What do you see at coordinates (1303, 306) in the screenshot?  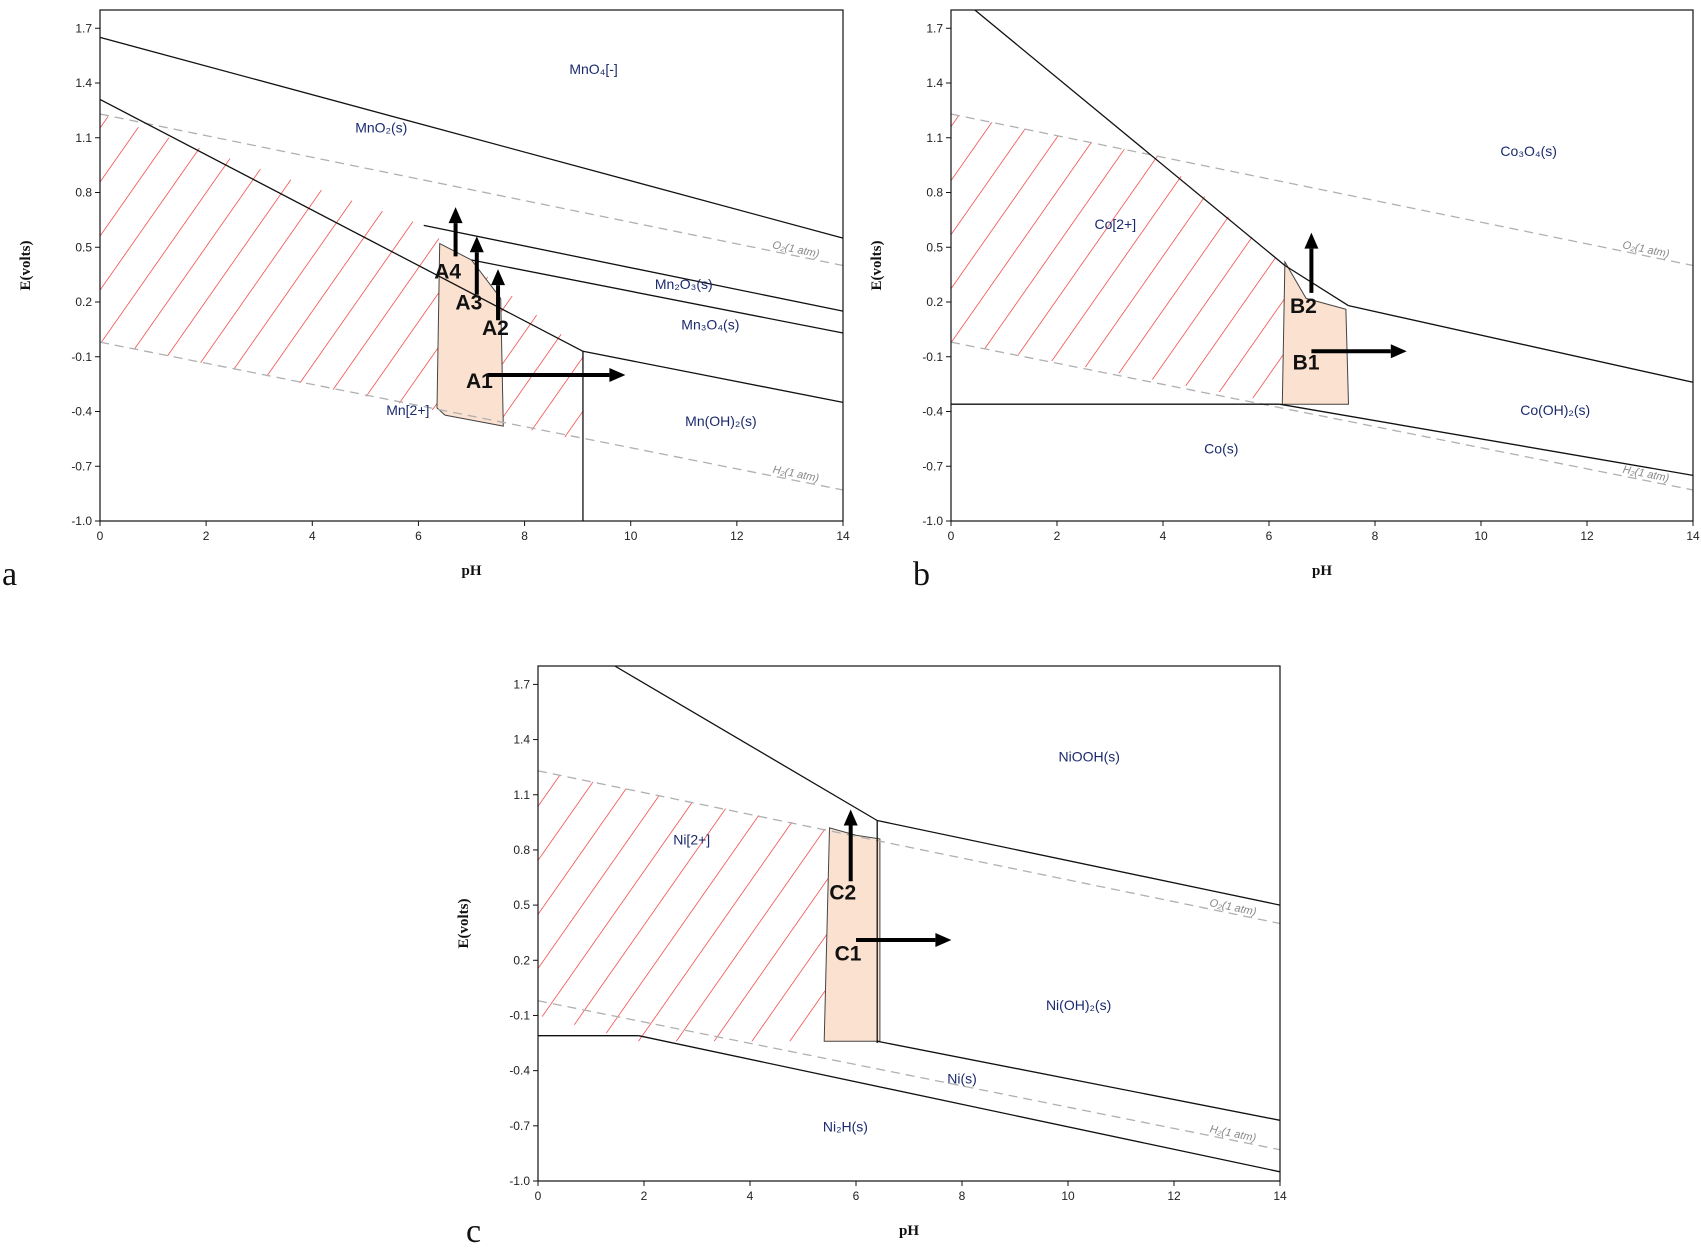 I see `annotation-label: B2` at bounding box center [1303, 306].